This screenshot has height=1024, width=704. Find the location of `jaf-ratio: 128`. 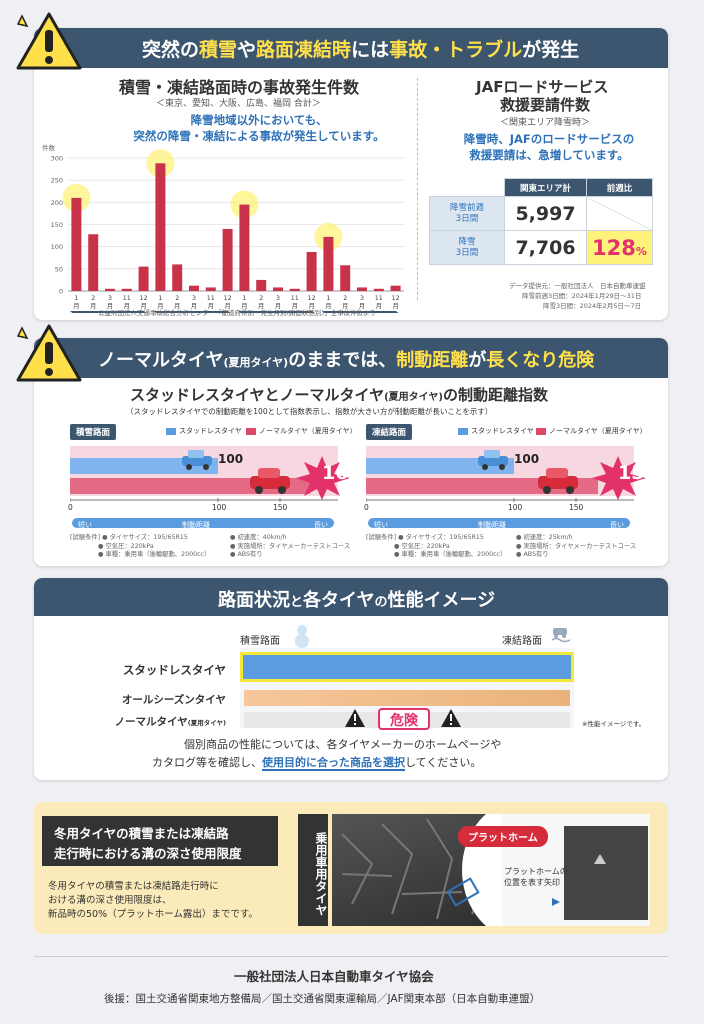

jaf-ratio: 128 is located at coordinates (614, 247).